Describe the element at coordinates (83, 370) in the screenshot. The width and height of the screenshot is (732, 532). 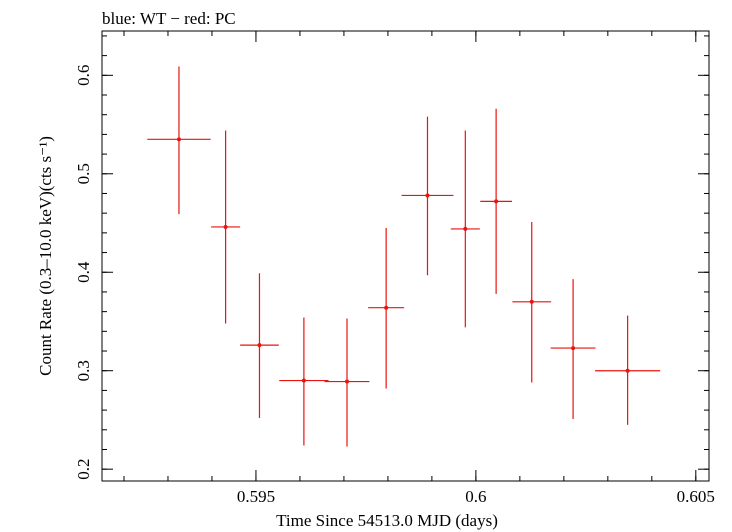
I see `y-tick-label: 0.3` at that location.